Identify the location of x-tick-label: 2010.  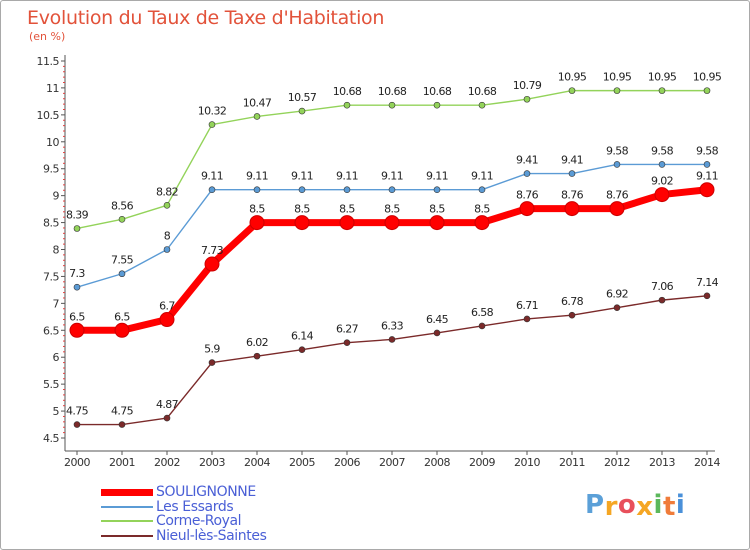
(527, 462).